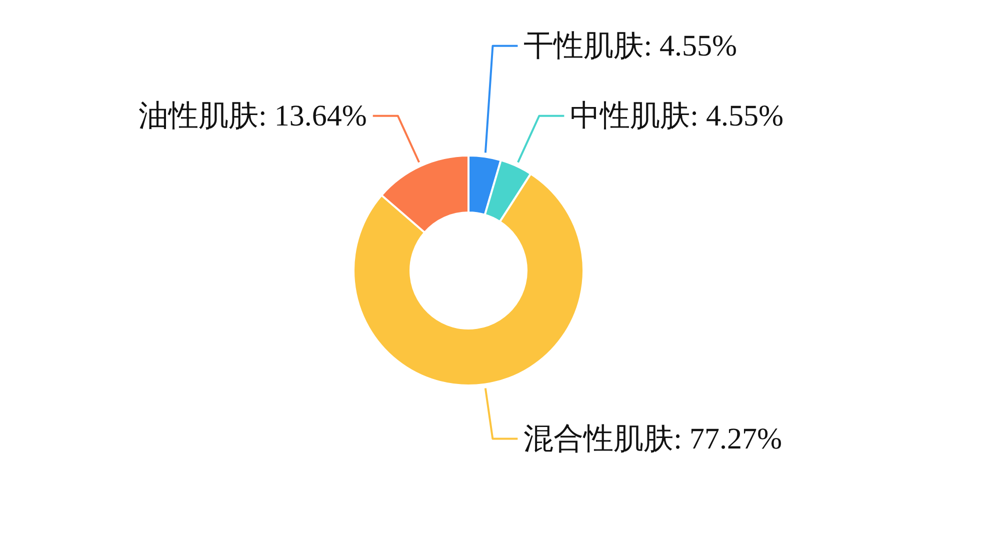 The image size is (985, 549). What do you see at coordinates (677, 115) in the screenshot?
I see `slice-label: 中性肌肤: 4.55%` at bounding box center [677, 115].